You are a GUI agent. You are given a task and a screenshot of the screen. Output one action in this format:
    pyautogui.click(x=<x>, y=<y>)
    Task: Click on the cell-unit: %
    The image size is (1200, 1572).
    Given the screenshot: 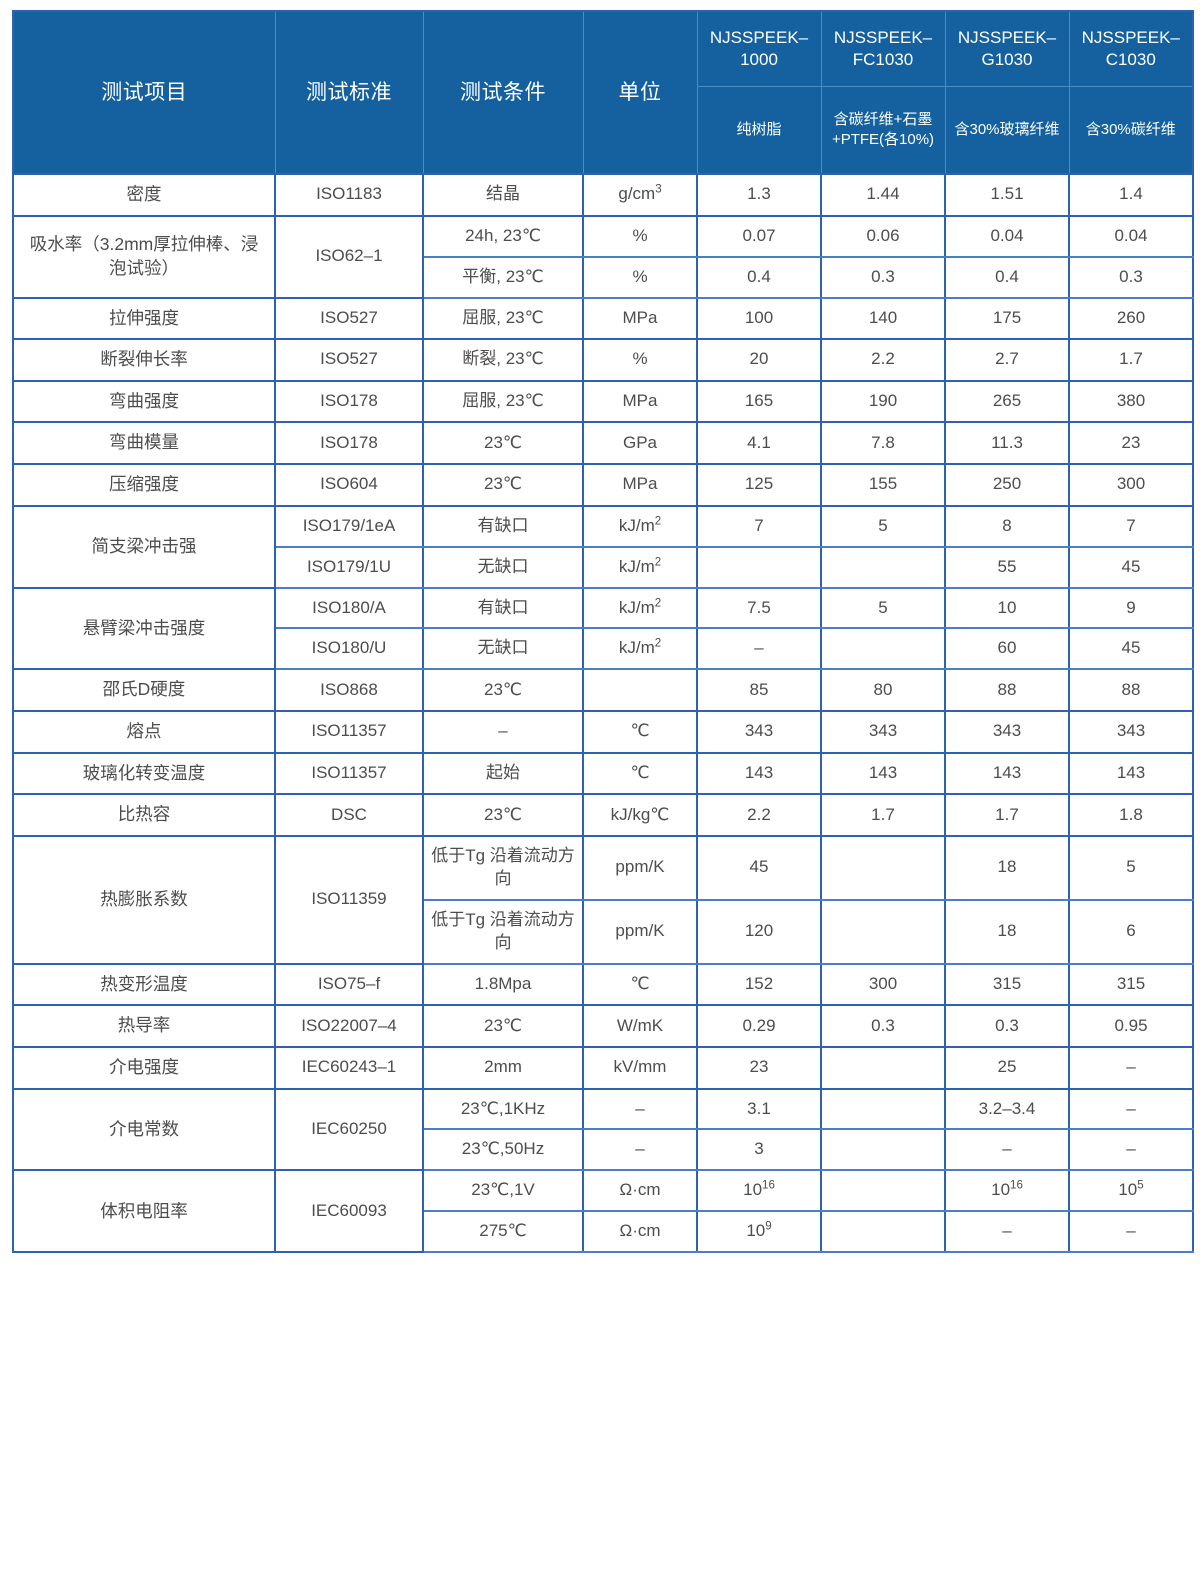 What is the action you would take?
    pyautogui.click(x=640, y=236)
    